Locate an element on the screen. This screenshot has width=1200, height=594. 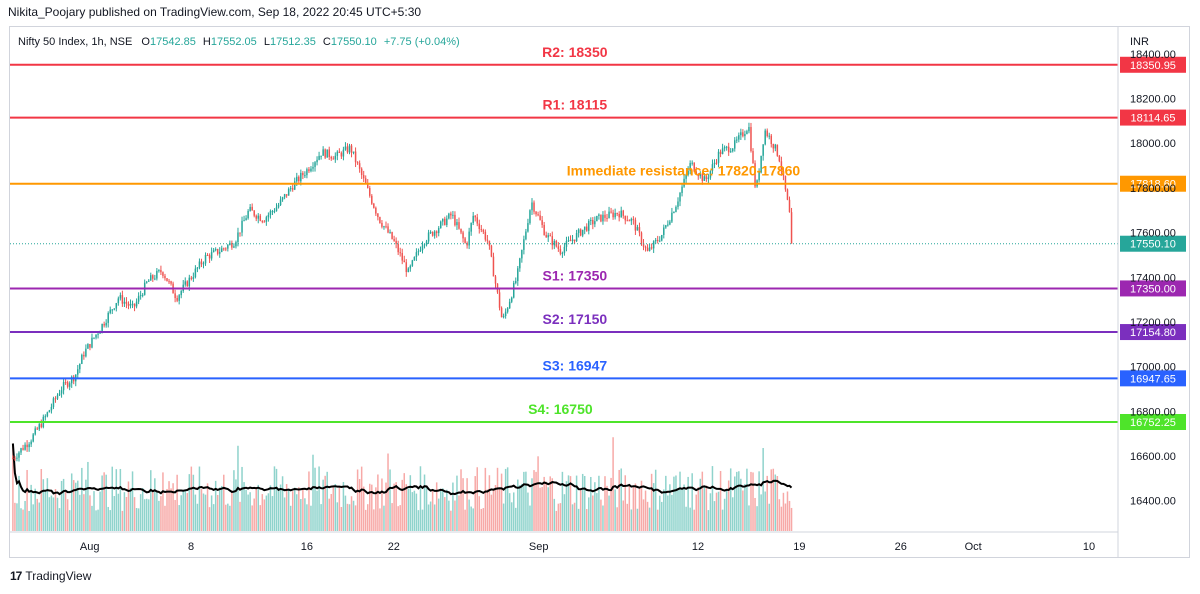
y-tick-label: 18400.00 is located at coordinates (1153, 55).